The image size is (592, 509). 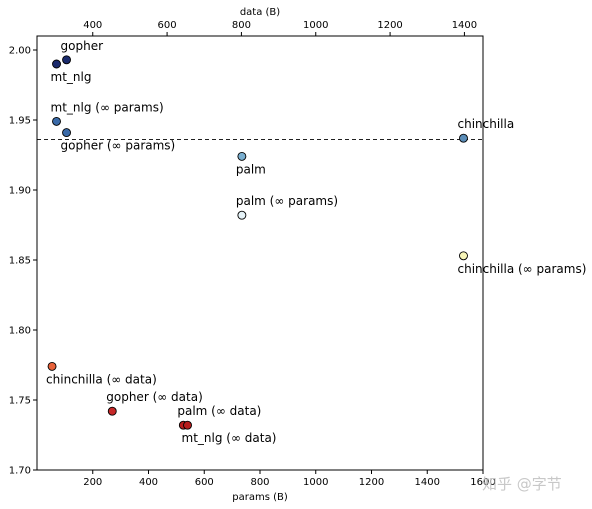 What do you see at coordinates (427, 482) in the screenshot?
I see `x-tick-label: 1400` at bounding box center [427, 482].